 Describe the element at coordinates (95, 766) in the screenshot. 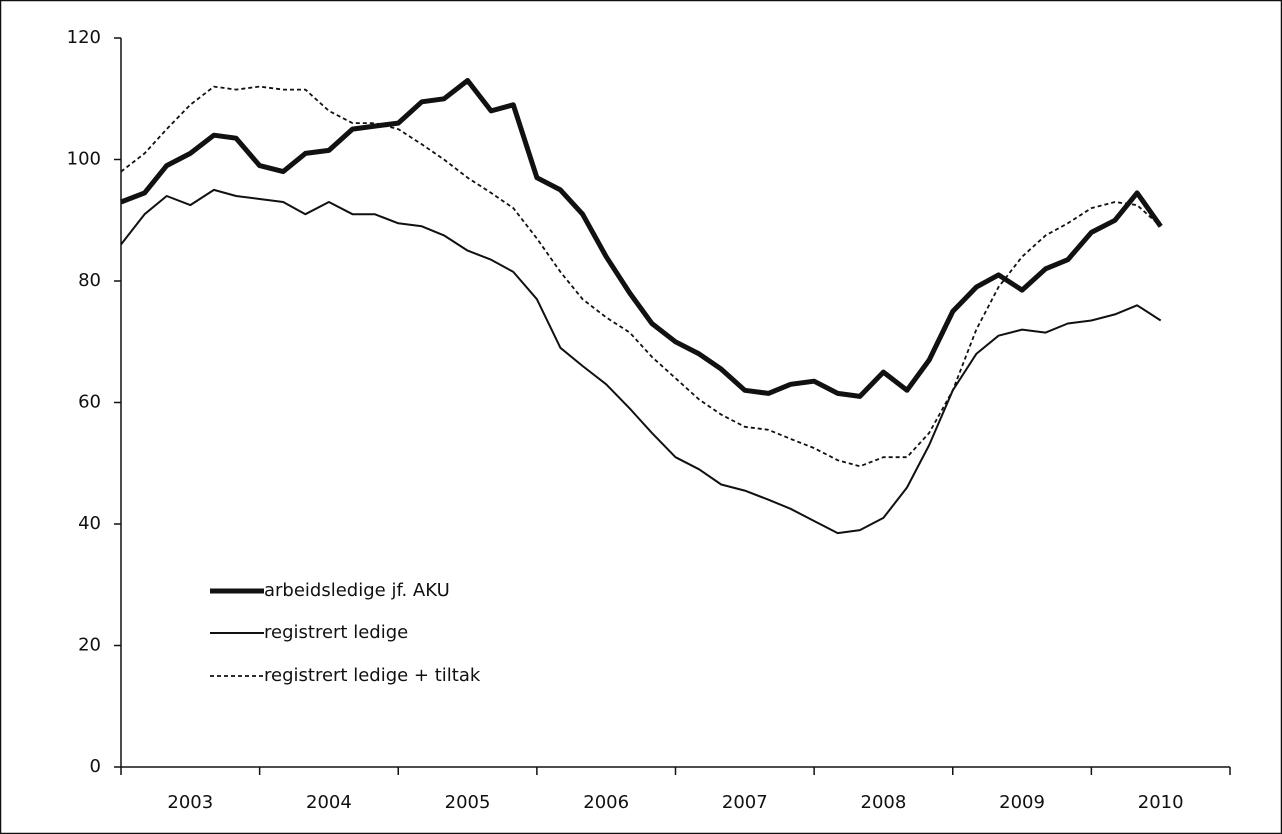

I see `y-tick-label: 0` at that location.